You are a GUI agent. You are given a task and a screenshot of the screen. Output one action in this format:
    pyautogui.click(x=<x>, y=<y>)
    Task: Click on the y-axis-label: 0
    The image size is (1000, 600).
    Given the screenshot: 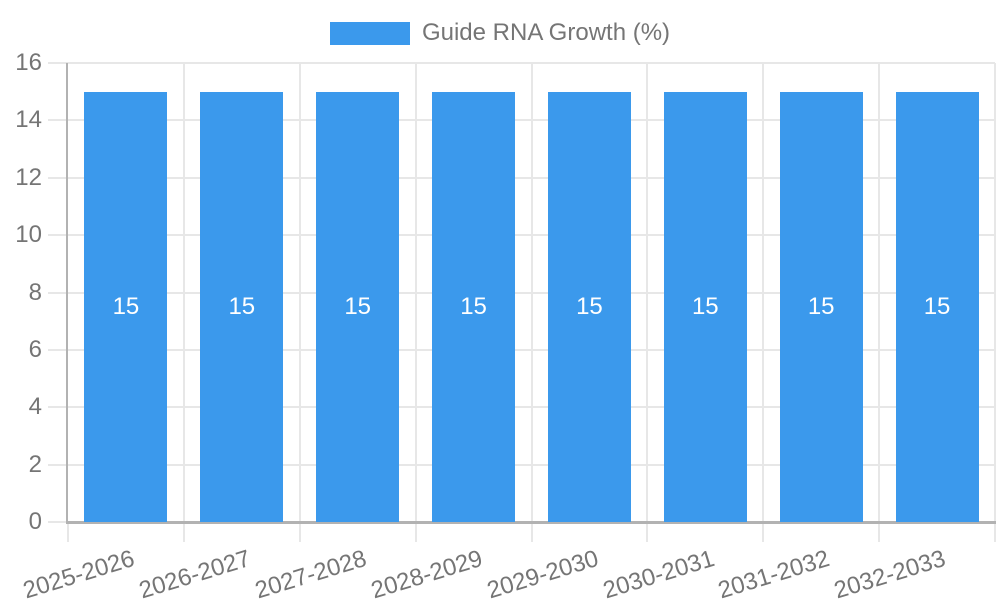 What is the action you would take?
    pyautogui.click(x=35, y=521)
    